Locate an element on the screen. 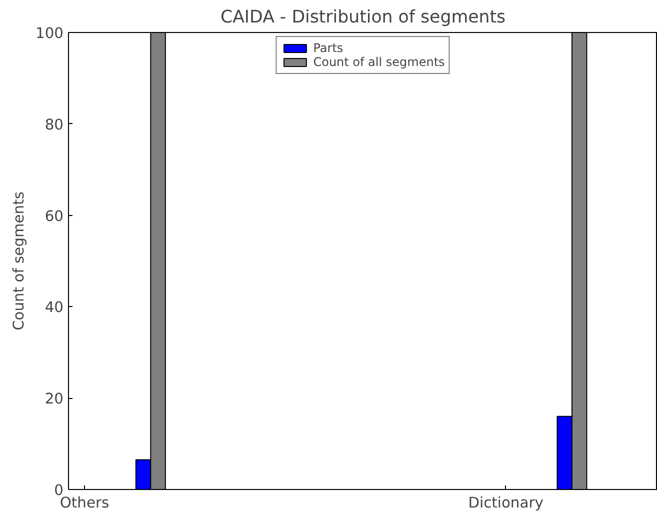 The height and width of the screenshot is (519, 657). chart-title: CAIDA - Distribution of segments is located at coordinates (363, 18).